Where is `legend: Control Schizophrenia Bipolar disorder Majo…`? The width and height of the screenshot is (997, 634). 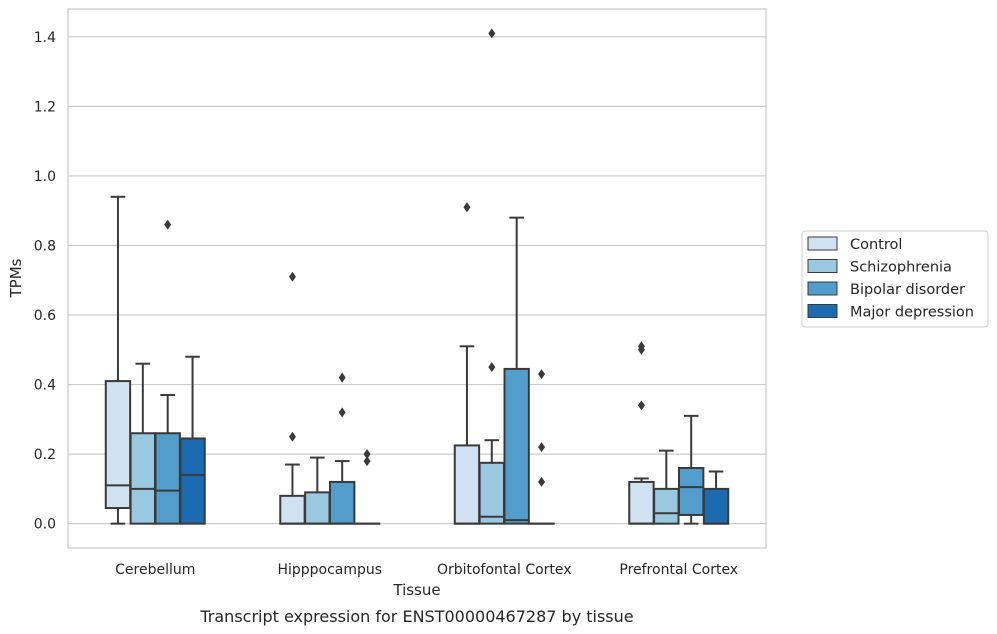 legend: Control Schizophrenia Bipolar disorder Majo… is located at coordinates (895, 279).